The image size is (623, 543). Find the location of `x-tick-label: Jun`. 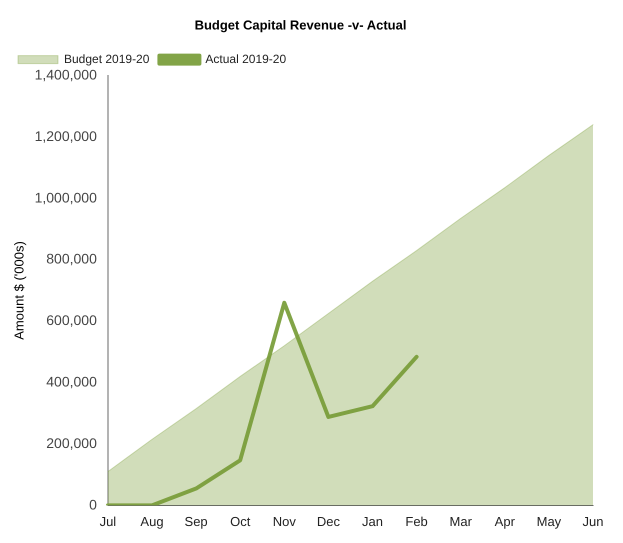

x-tick-label: Jun is located at coordinates (593, 521).